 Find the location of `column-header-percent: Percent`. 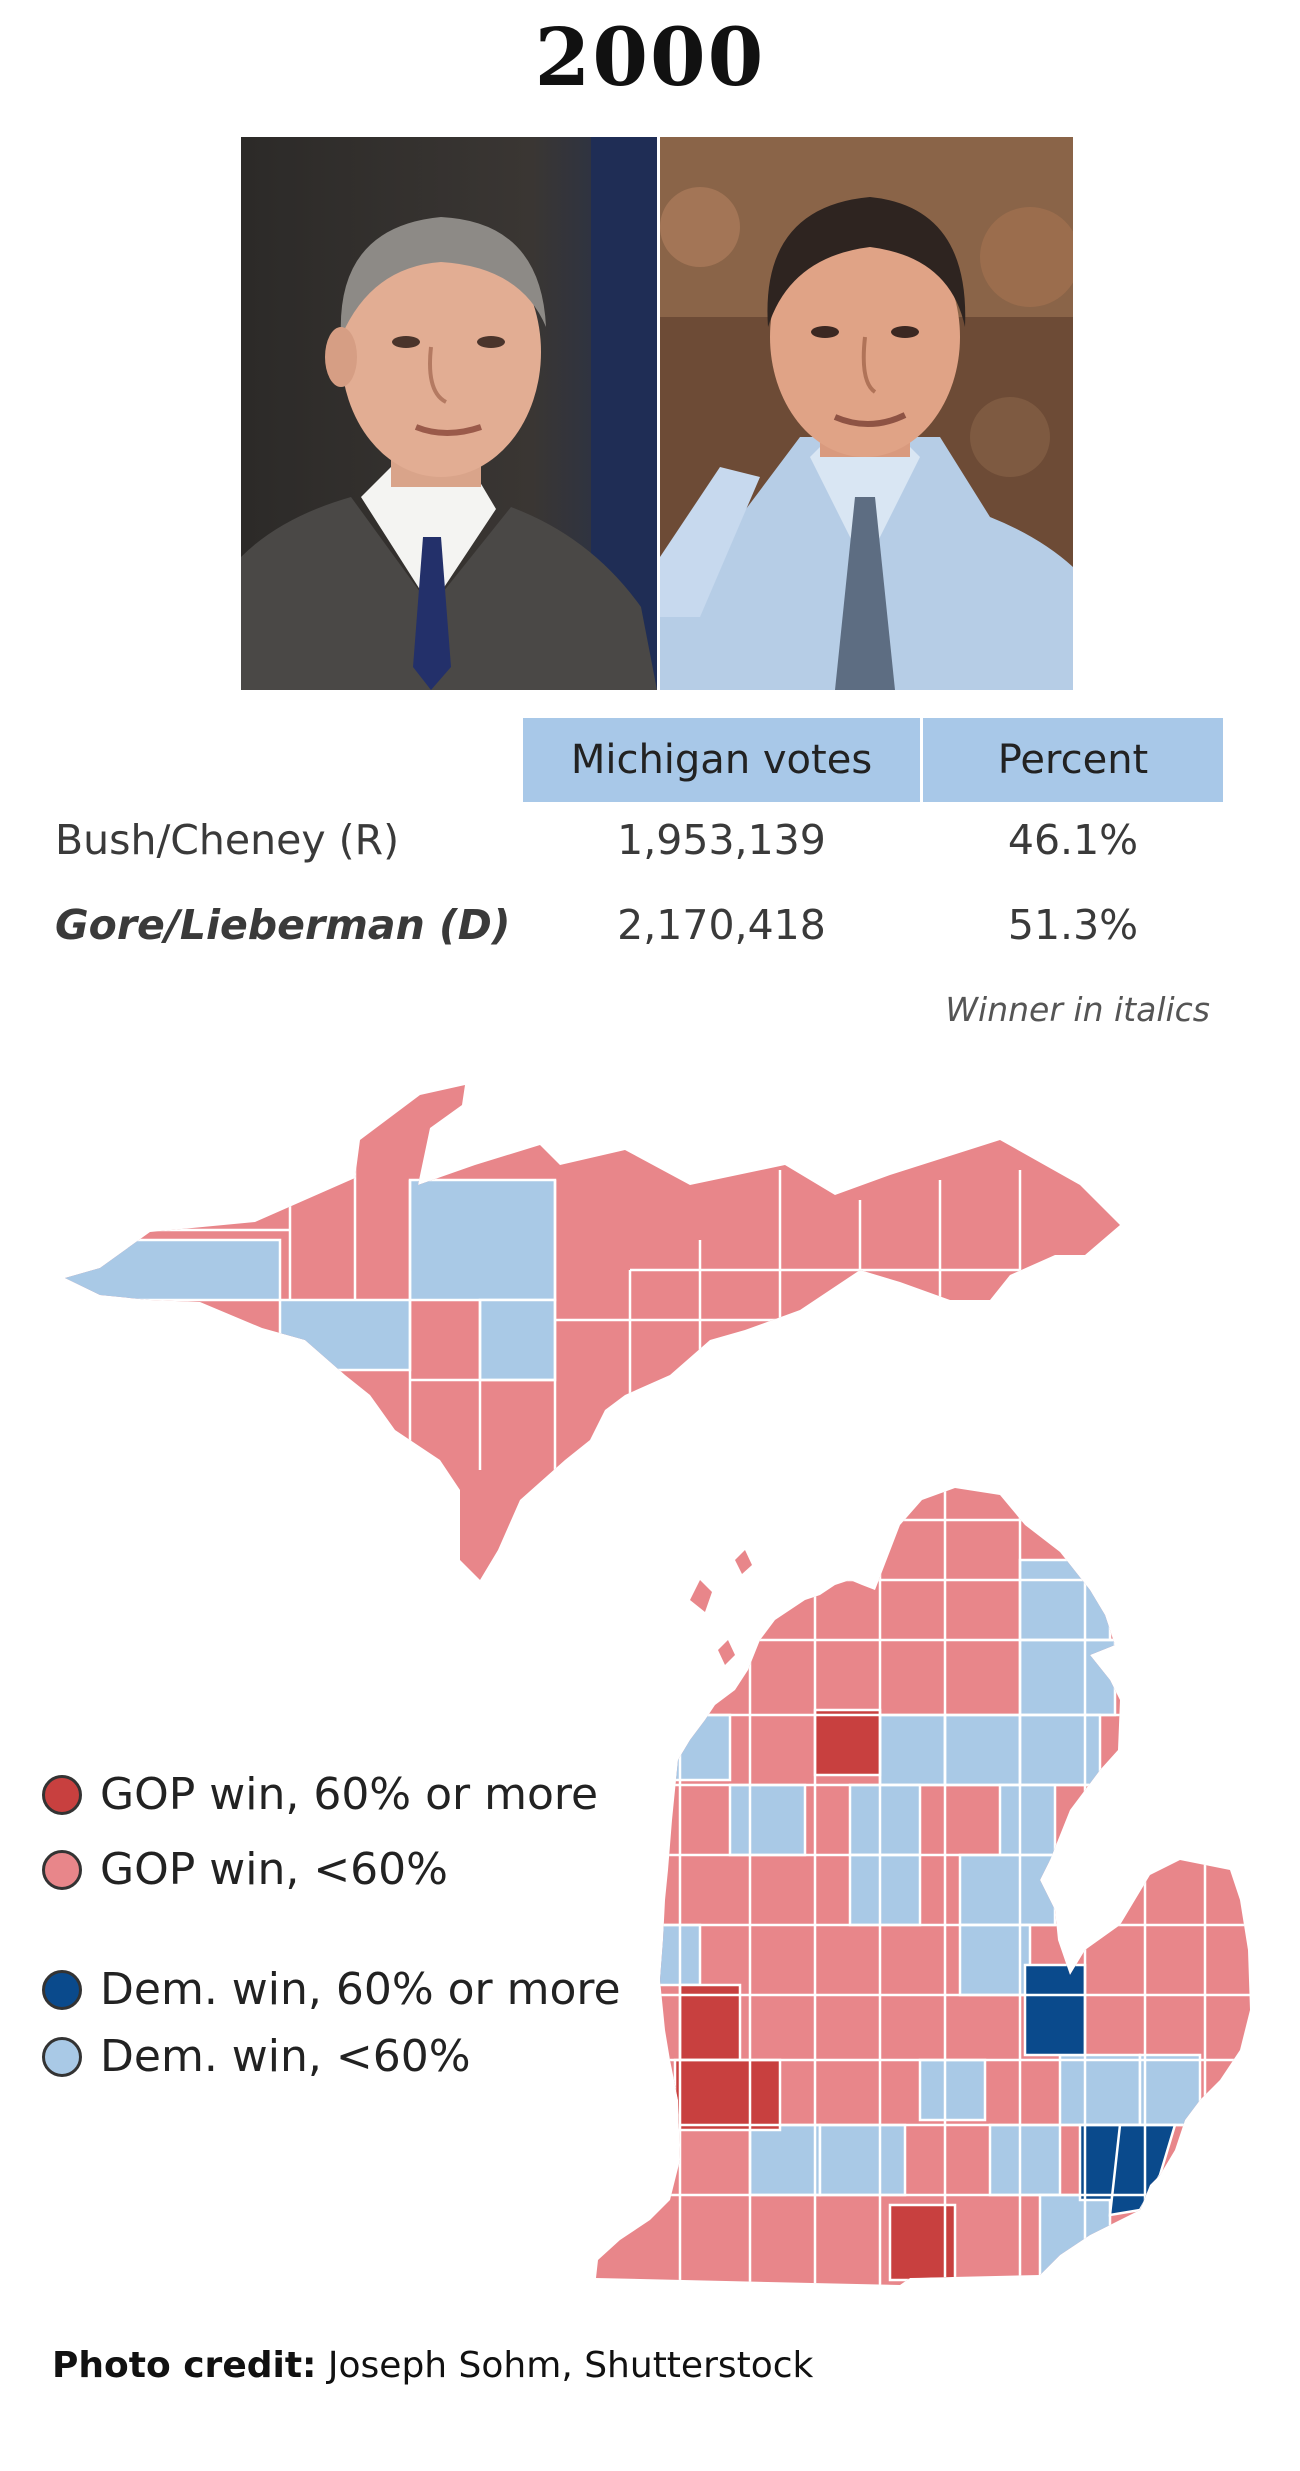

column-header-percent: Percent is located at coordinates (1073, 760).